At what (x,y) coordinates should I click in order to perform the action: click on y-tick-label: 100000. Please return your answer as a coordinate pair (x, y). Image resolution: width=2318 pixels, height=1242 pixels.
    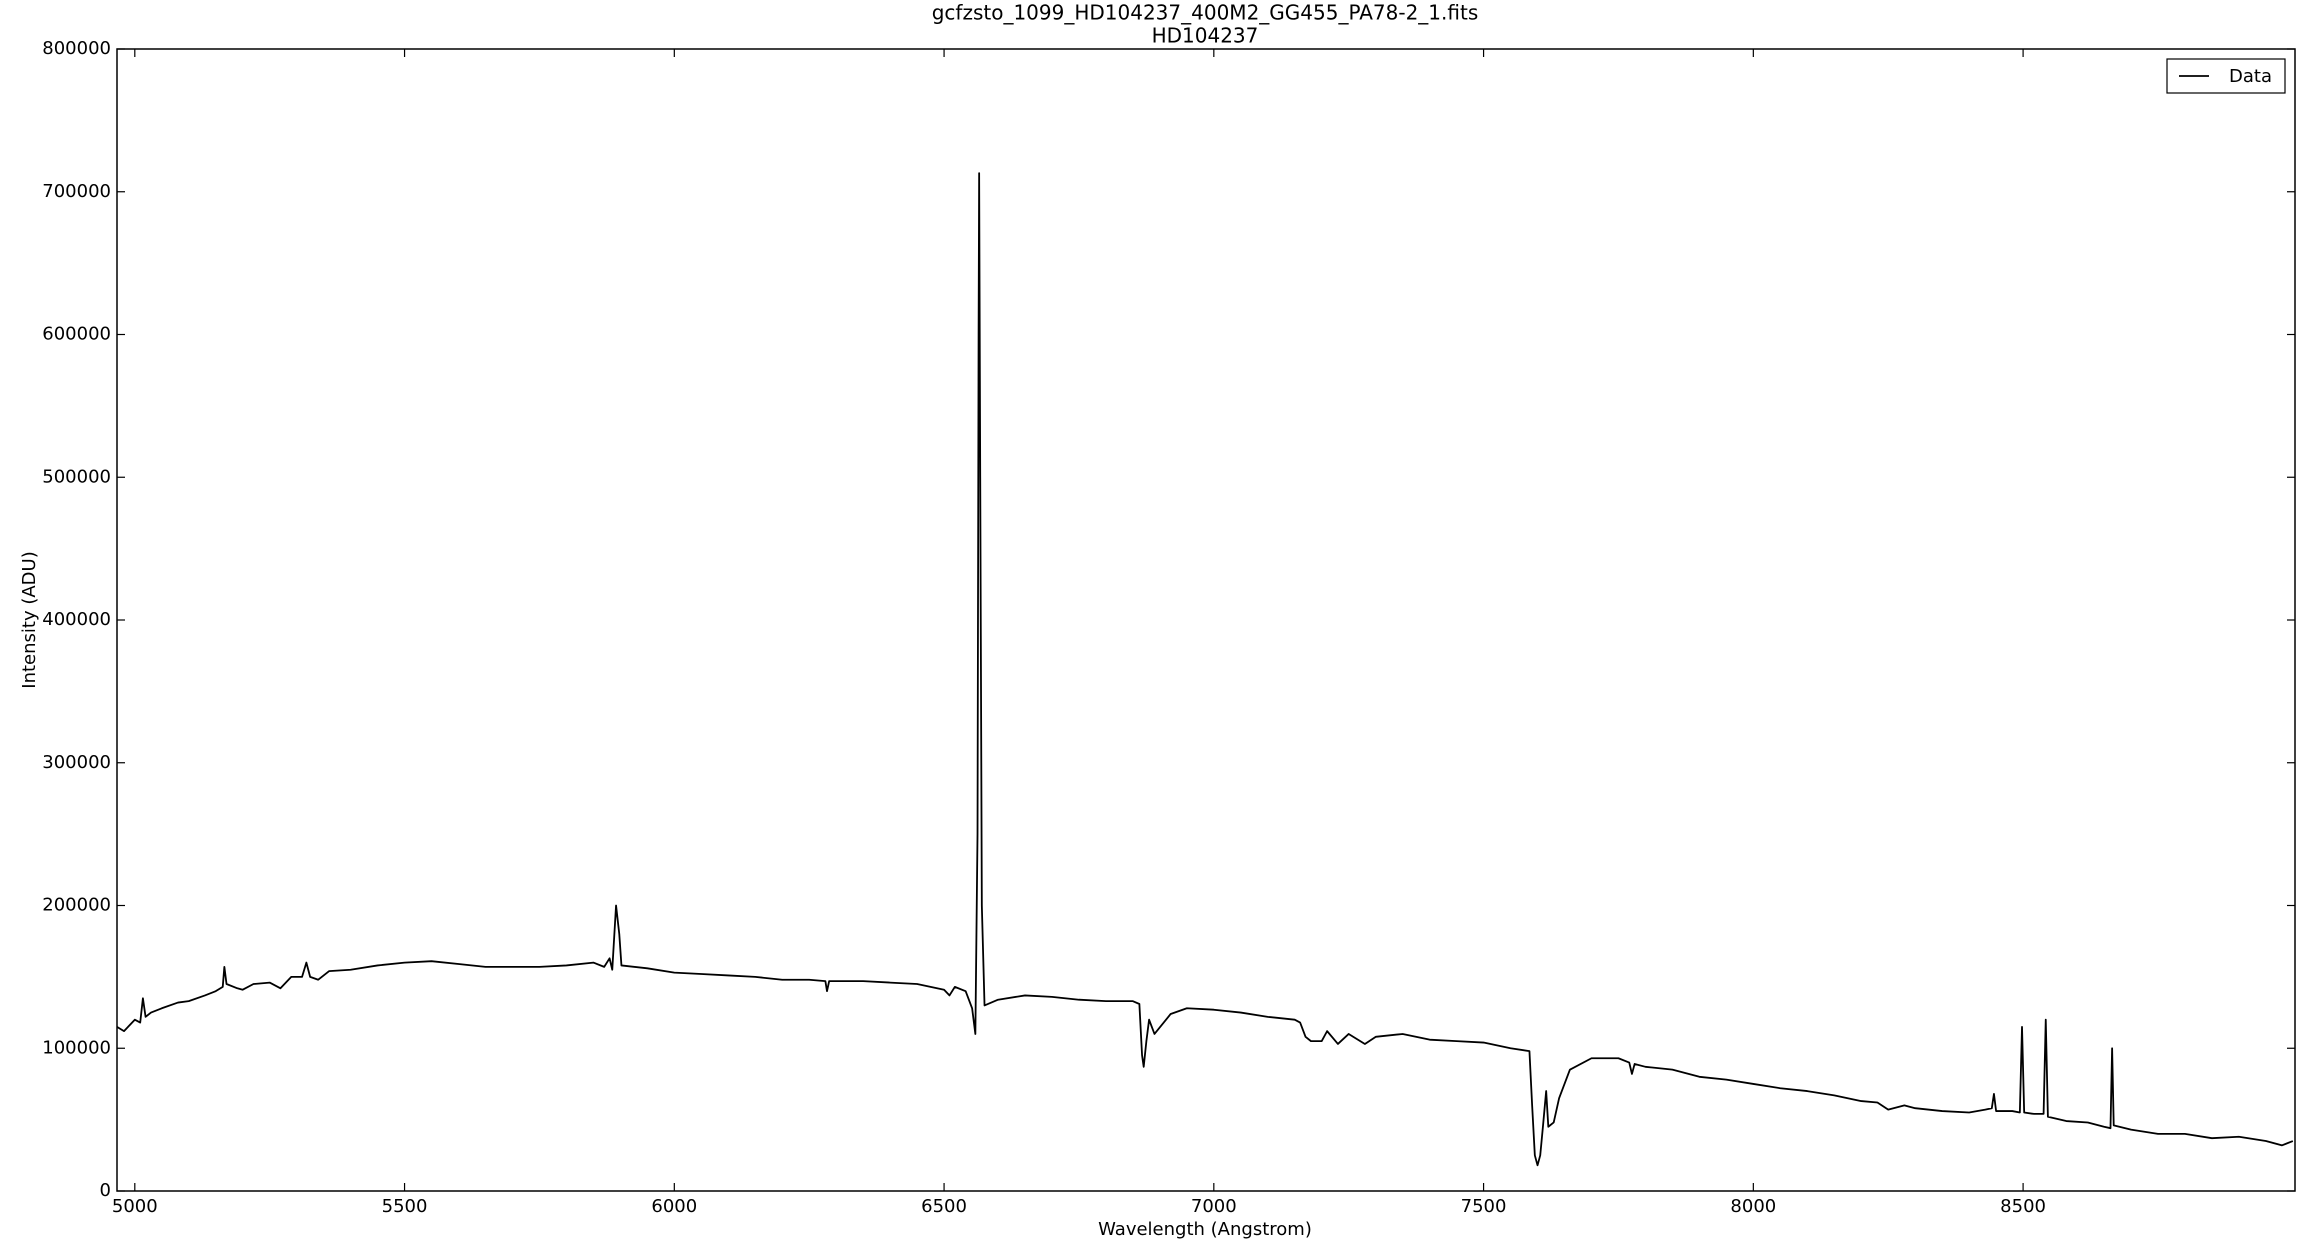
    Looking at the image, I should click on (76, 1047).